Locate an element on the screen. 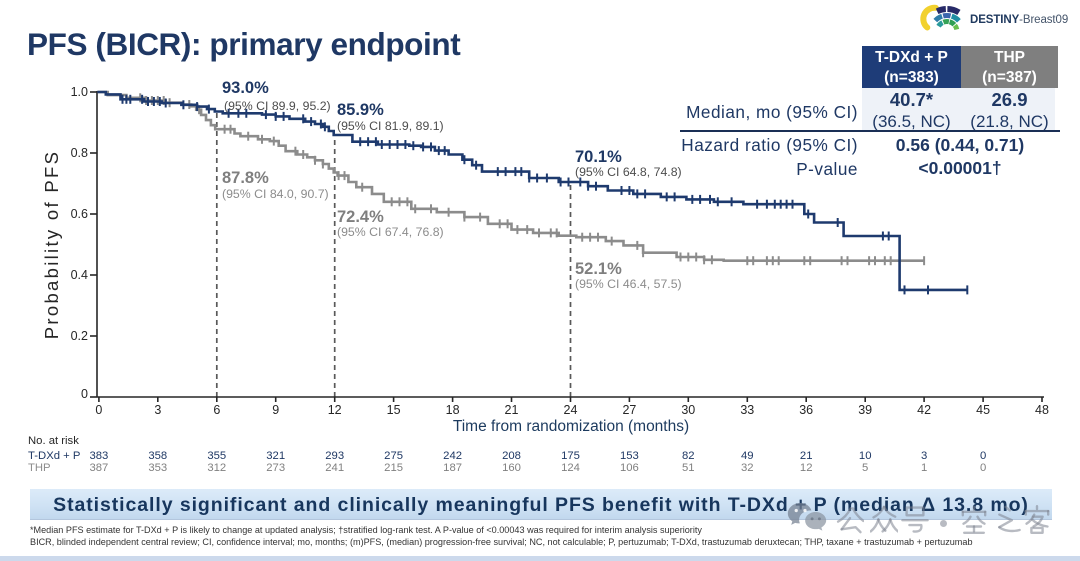  svg-text: 387 is located at coordinates (98, 468).